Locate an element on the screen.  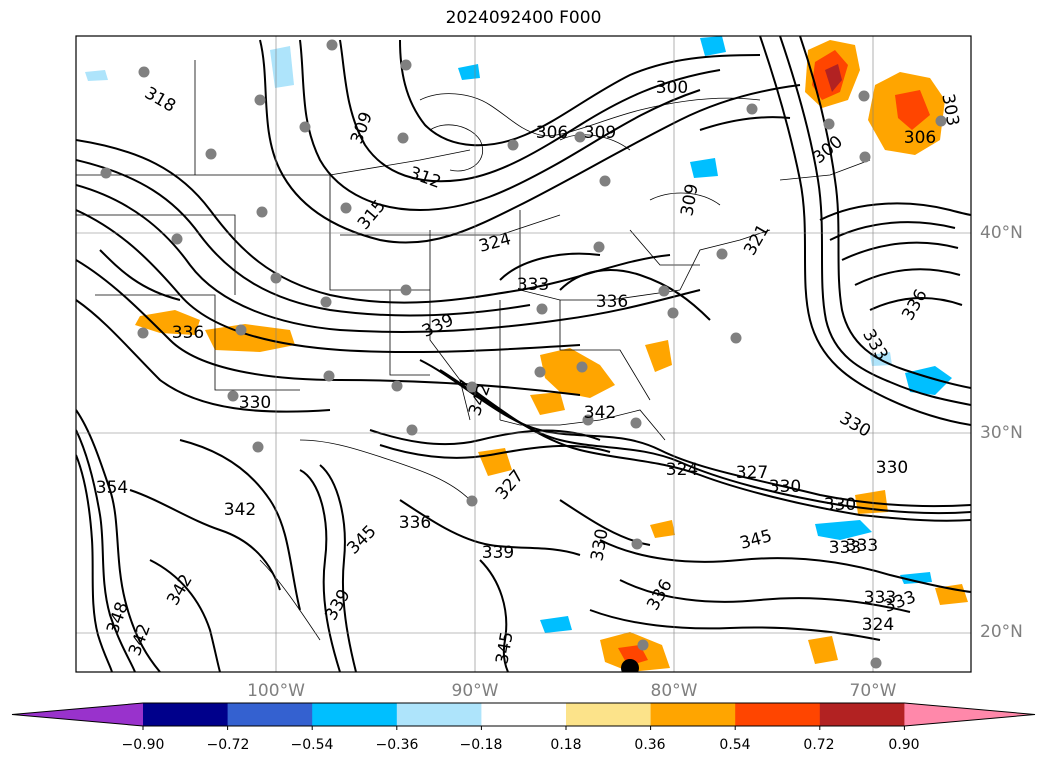
colorbar-tick-label: −0.54 is located at coordinates (312, 745).